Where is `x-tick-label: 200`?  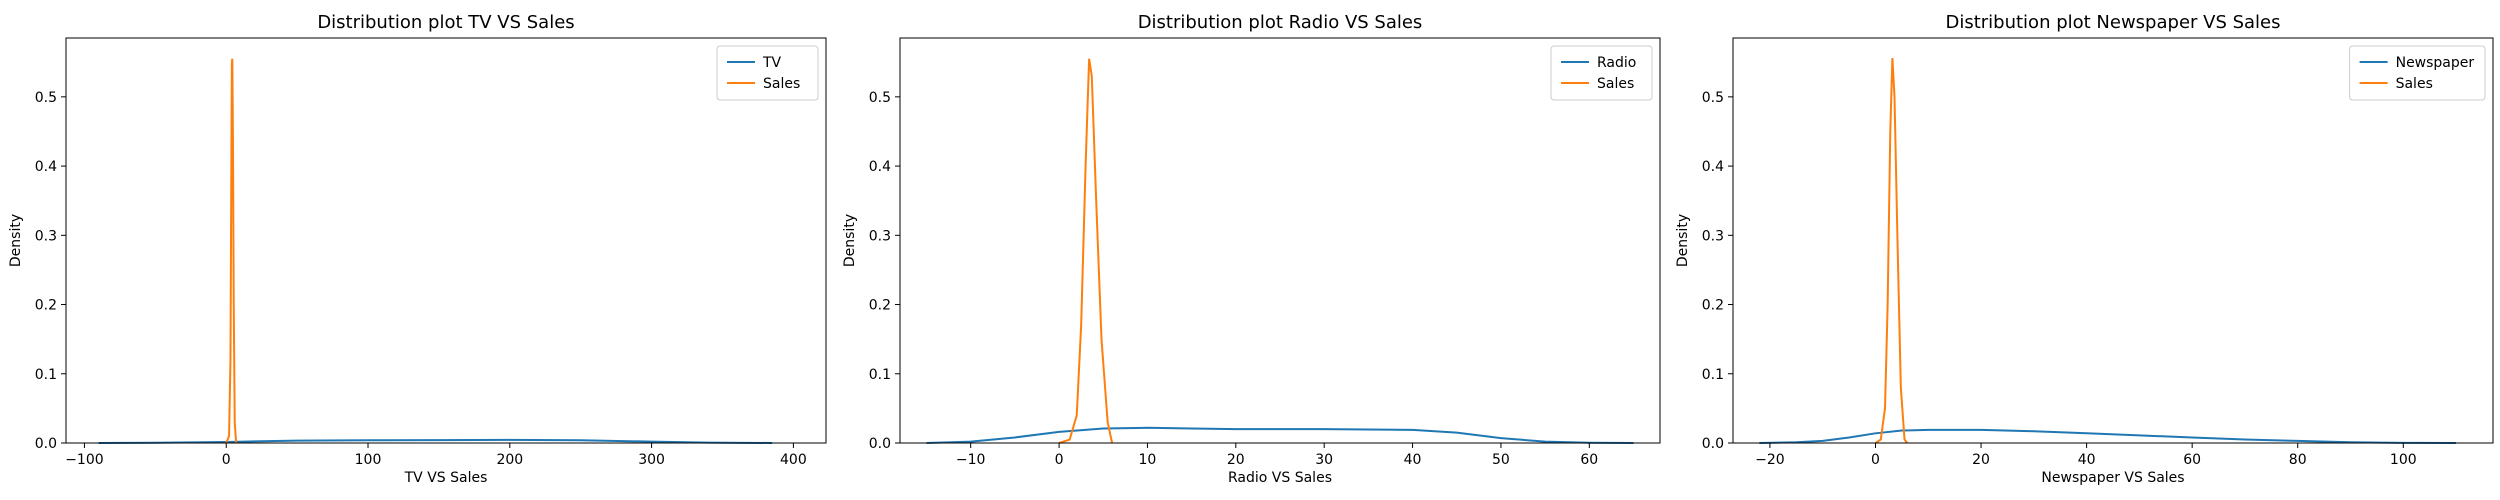 x-tick-label: 200 is located at coordinates (509, 460).